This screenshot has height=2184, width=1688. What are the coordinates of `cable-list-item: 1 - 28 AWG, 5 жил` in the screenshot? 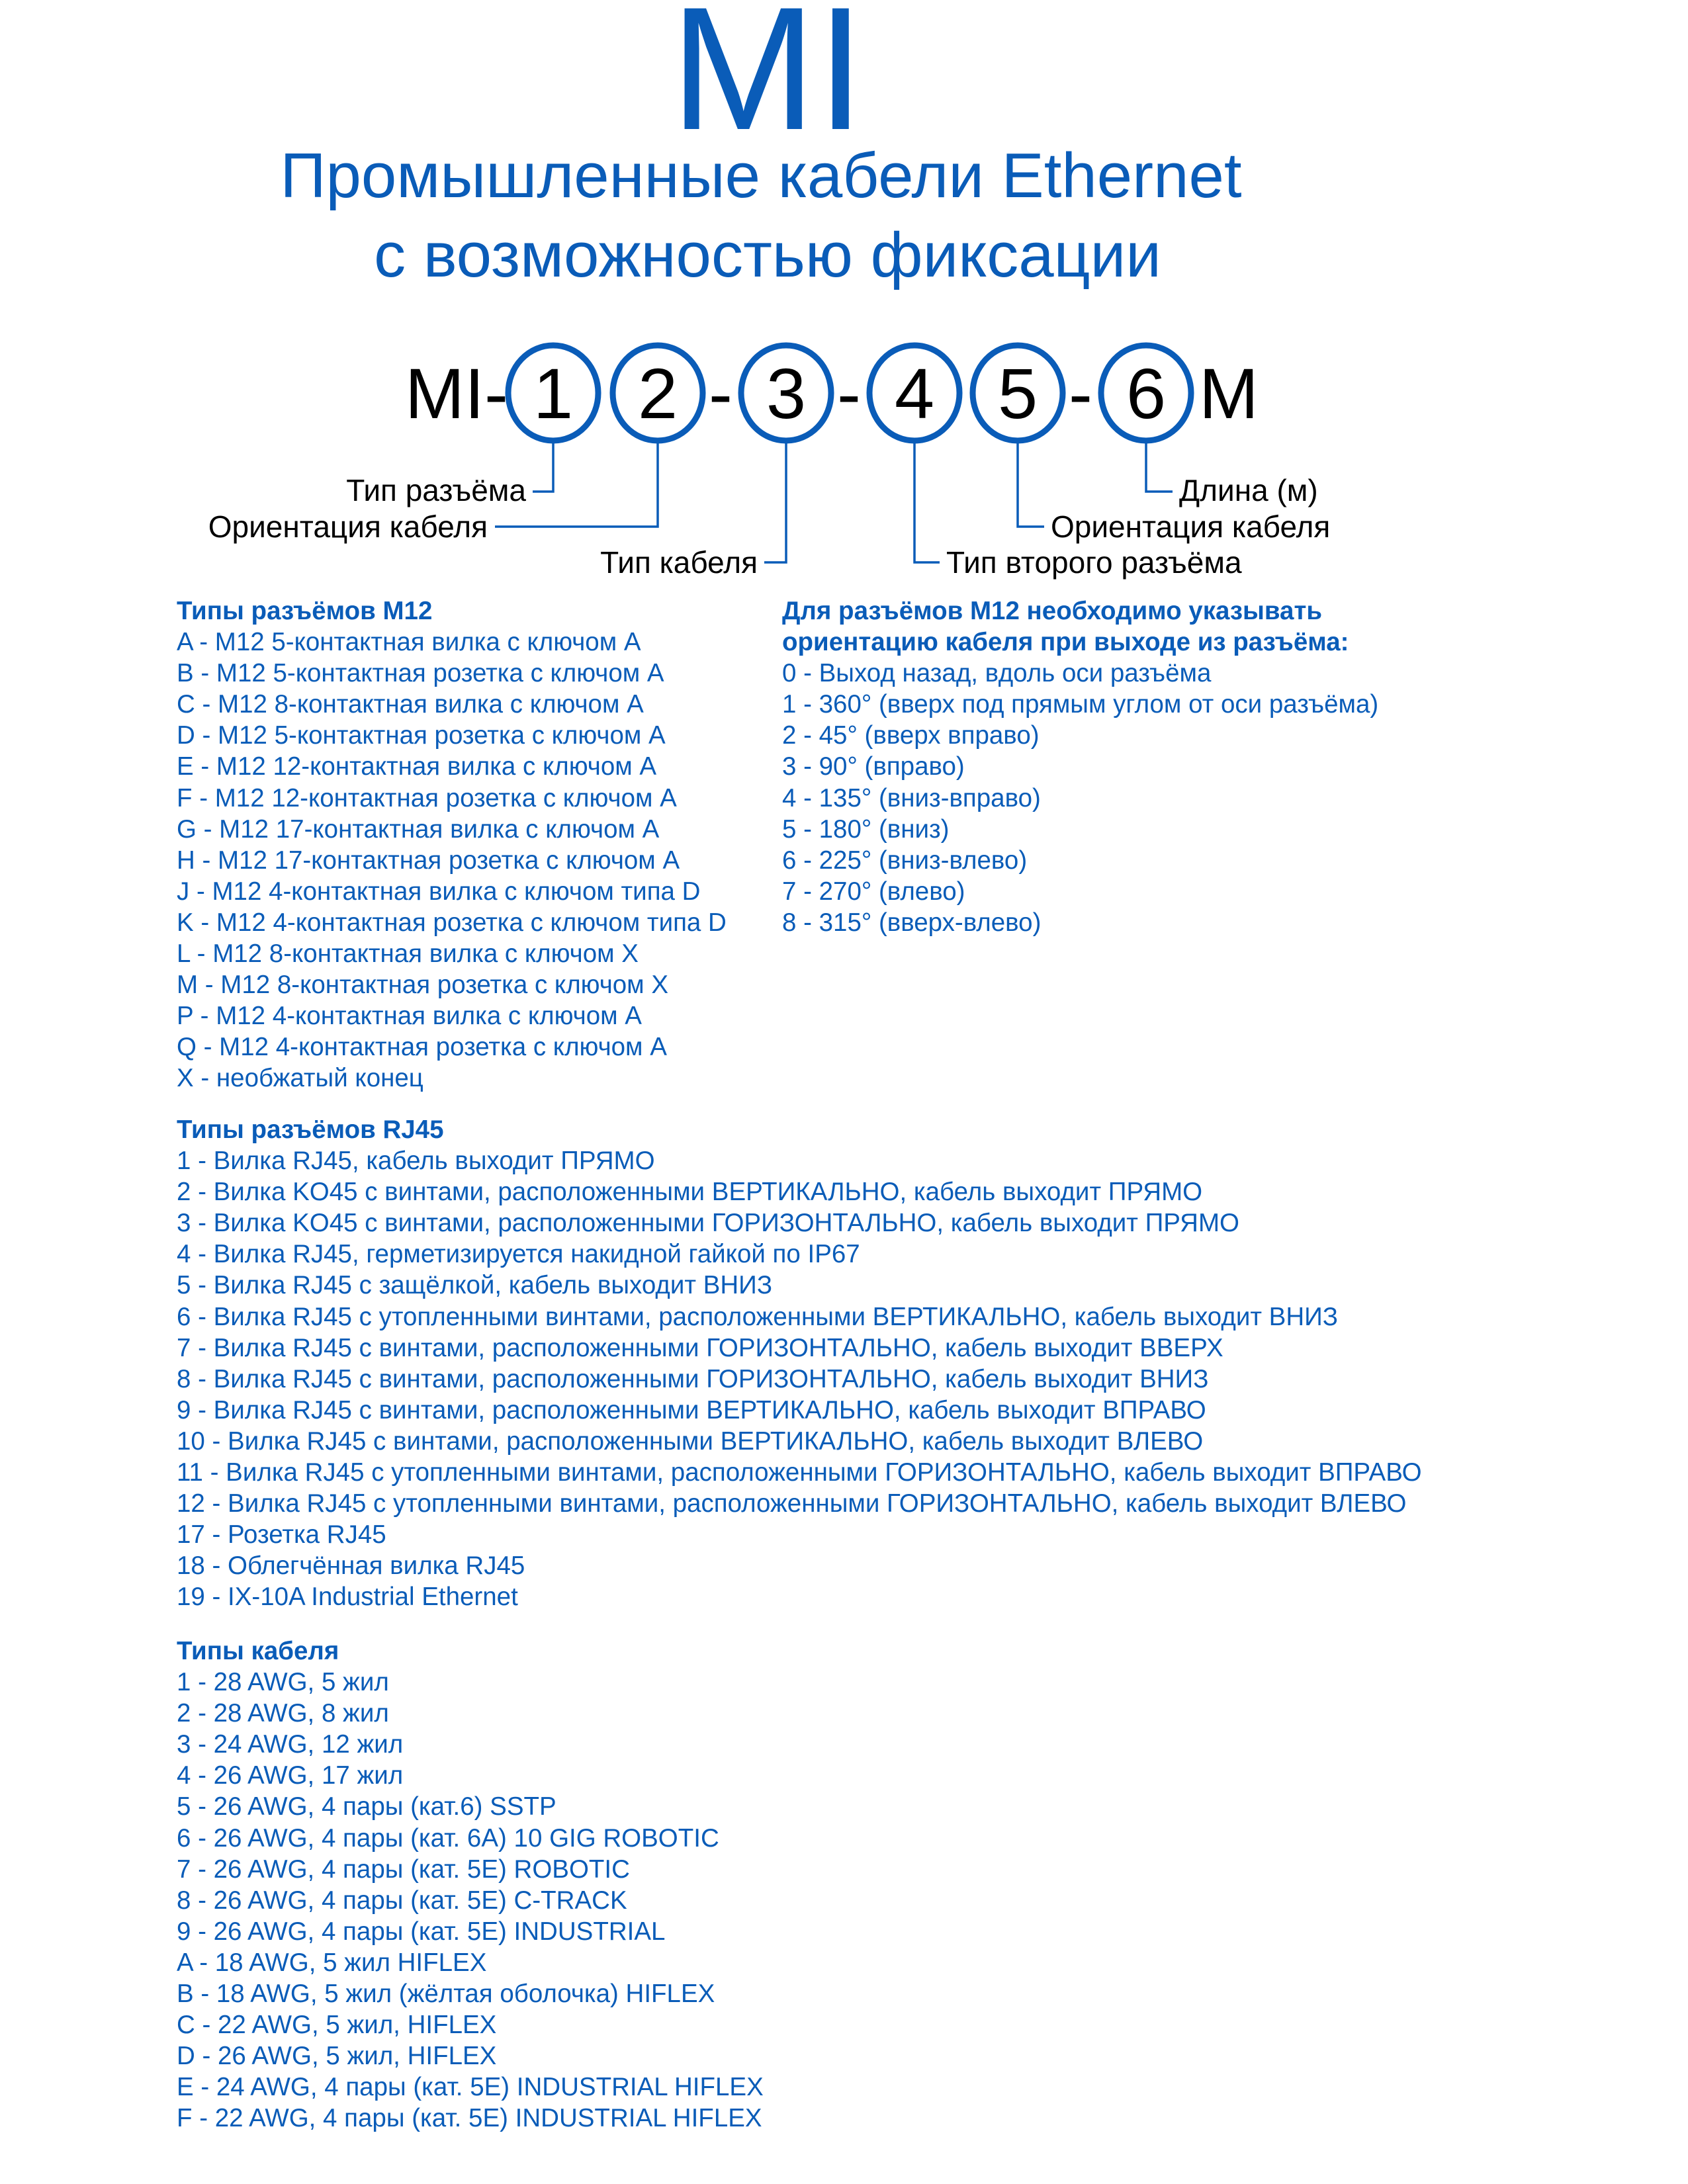 It's located at (283, 1682).